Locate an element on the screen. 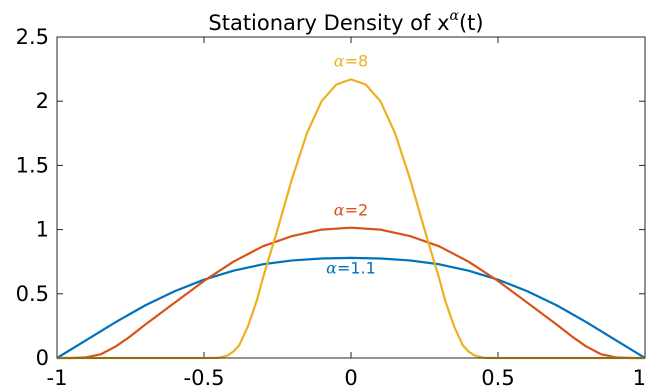 This screenshot has width=647, height=391. chart-title: Stationary Density of xα(t) is located at coordinates (345, 21).